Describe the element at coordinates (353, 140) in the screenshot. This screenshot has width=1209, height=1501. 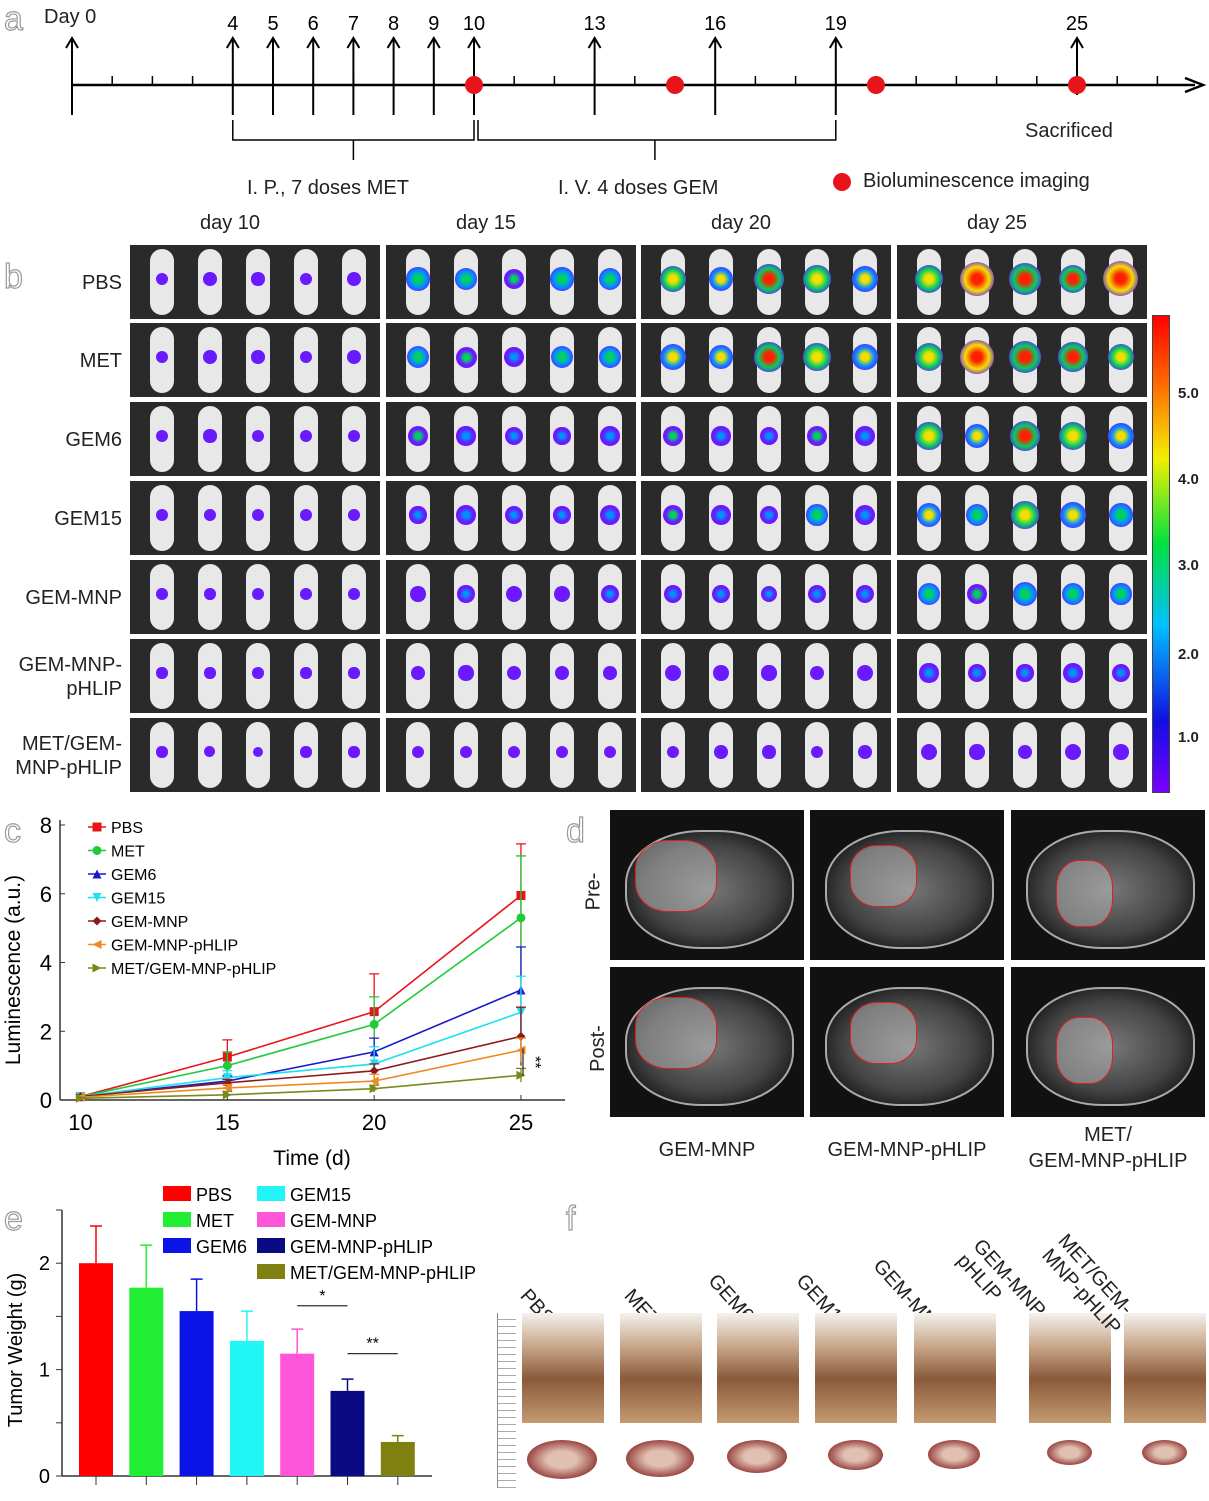
I see `ip-bracket` at that location.